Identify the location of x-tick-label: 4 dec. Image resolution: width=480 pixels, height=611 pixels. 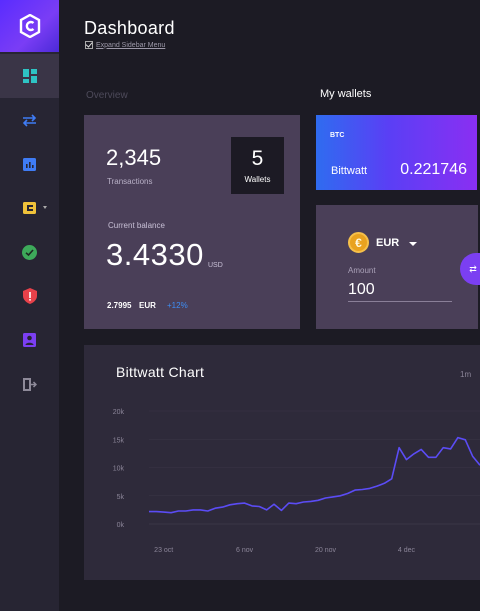
(407, 550).